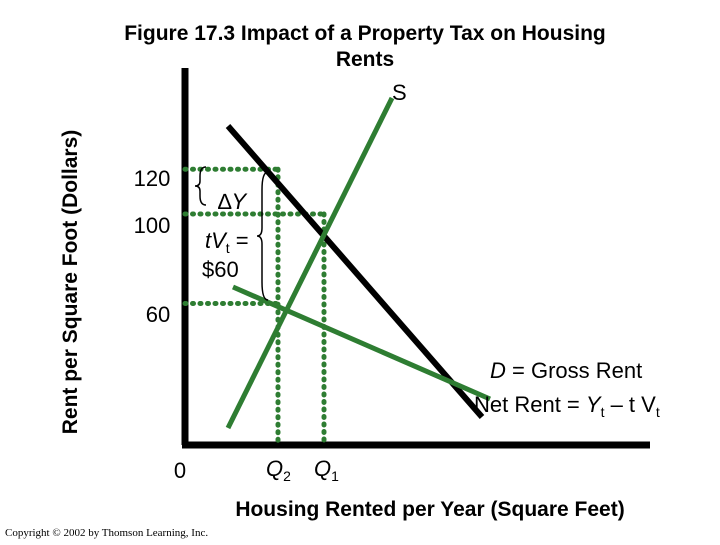 The height and width of the screenshot is (545, 720). I want to click on supply-curve, so click(310, 263).